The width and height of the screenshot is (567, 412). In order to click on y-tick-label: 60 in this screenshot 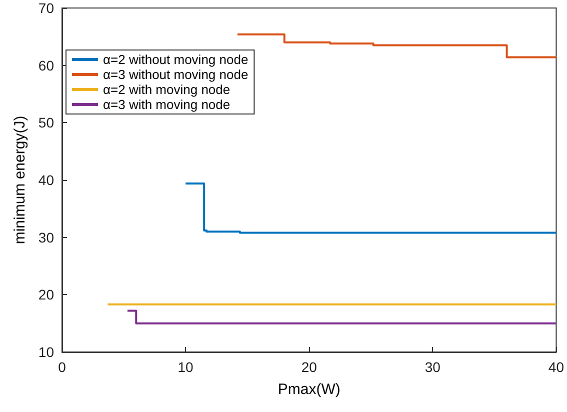, I will do `click(46, 65)`.